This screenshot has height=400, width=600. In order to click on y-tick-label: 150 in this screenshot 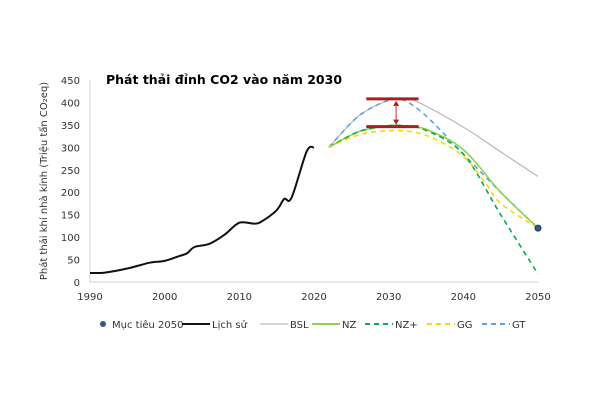, I will do `click(70, 216)`.